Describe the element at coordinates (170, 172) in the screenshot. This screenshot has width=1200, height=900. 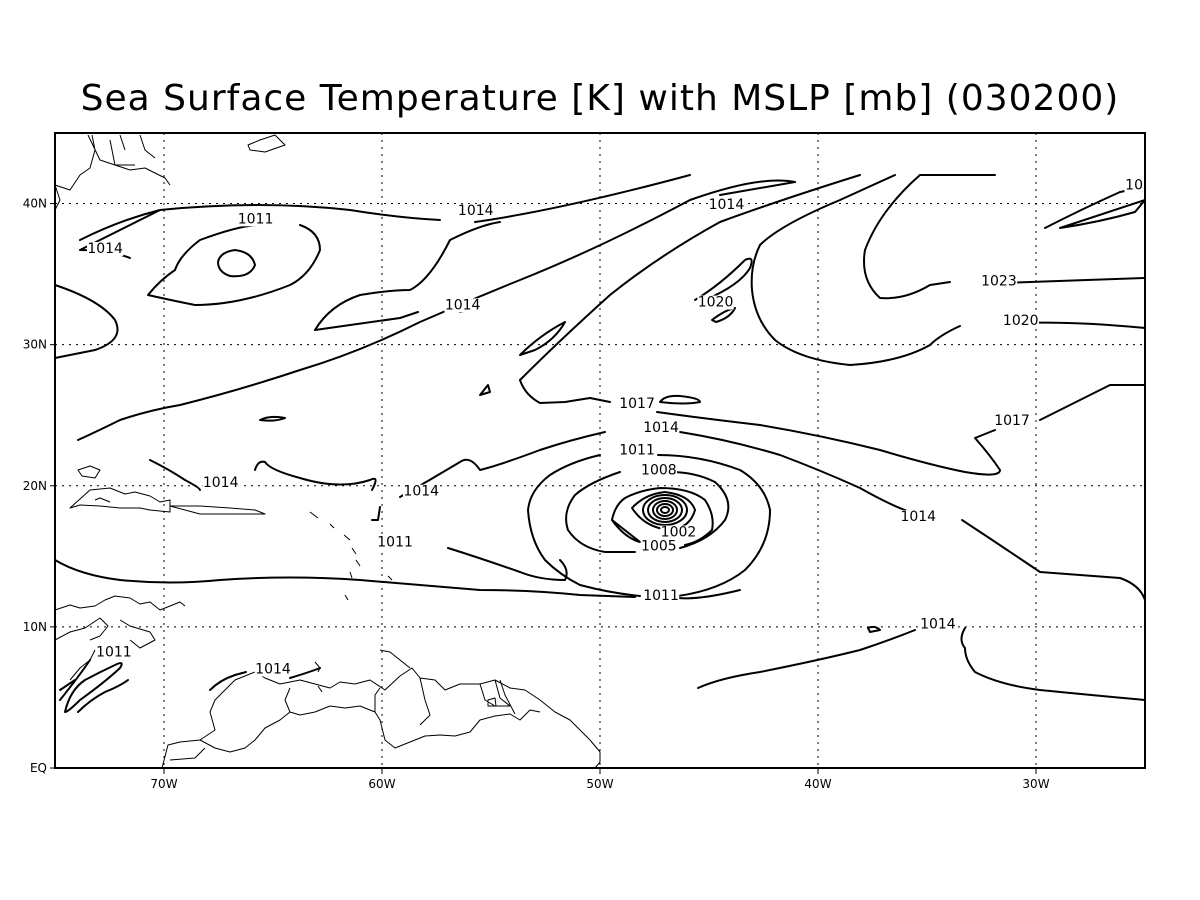
I see `coastline-north-america` at that location.